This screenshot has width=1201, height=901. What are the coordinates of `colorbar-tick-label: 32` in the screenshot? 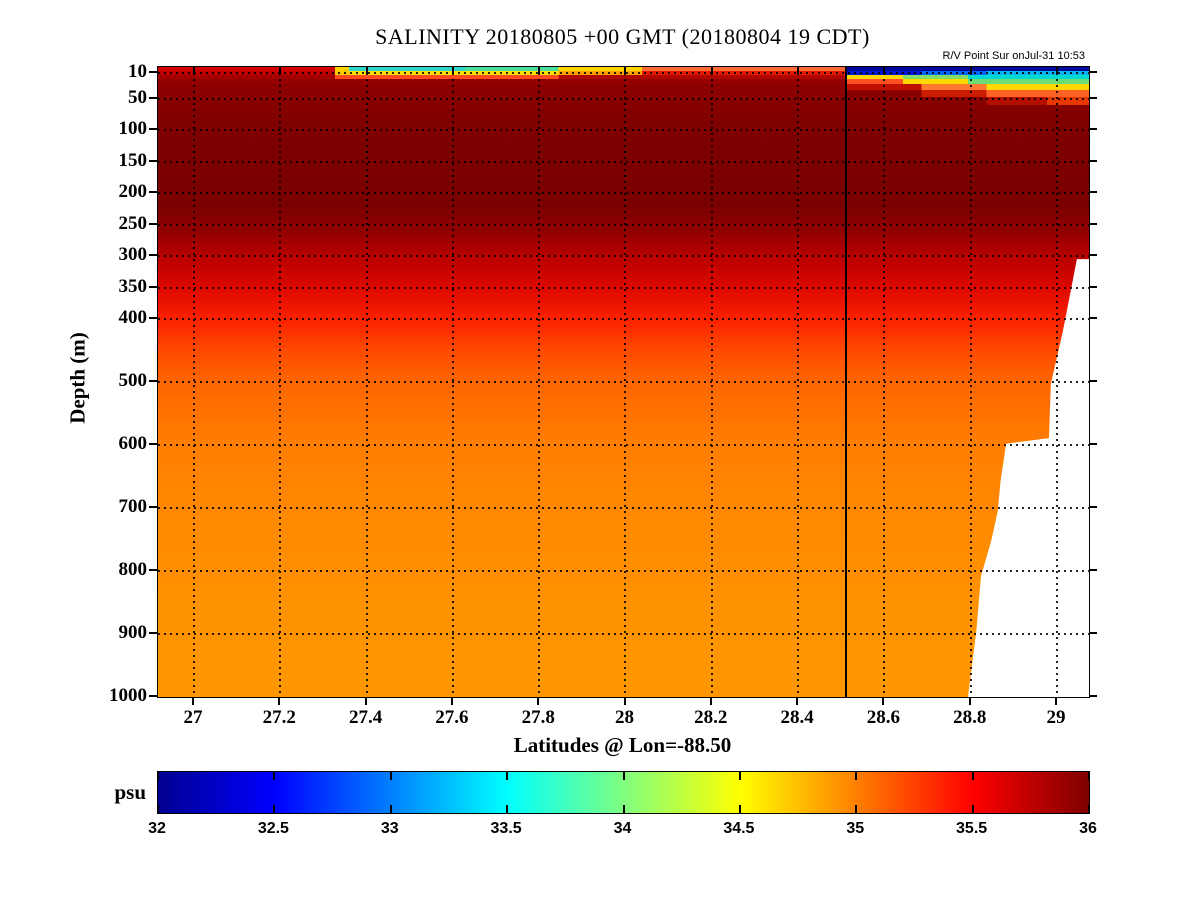 It's located at (157, 828).